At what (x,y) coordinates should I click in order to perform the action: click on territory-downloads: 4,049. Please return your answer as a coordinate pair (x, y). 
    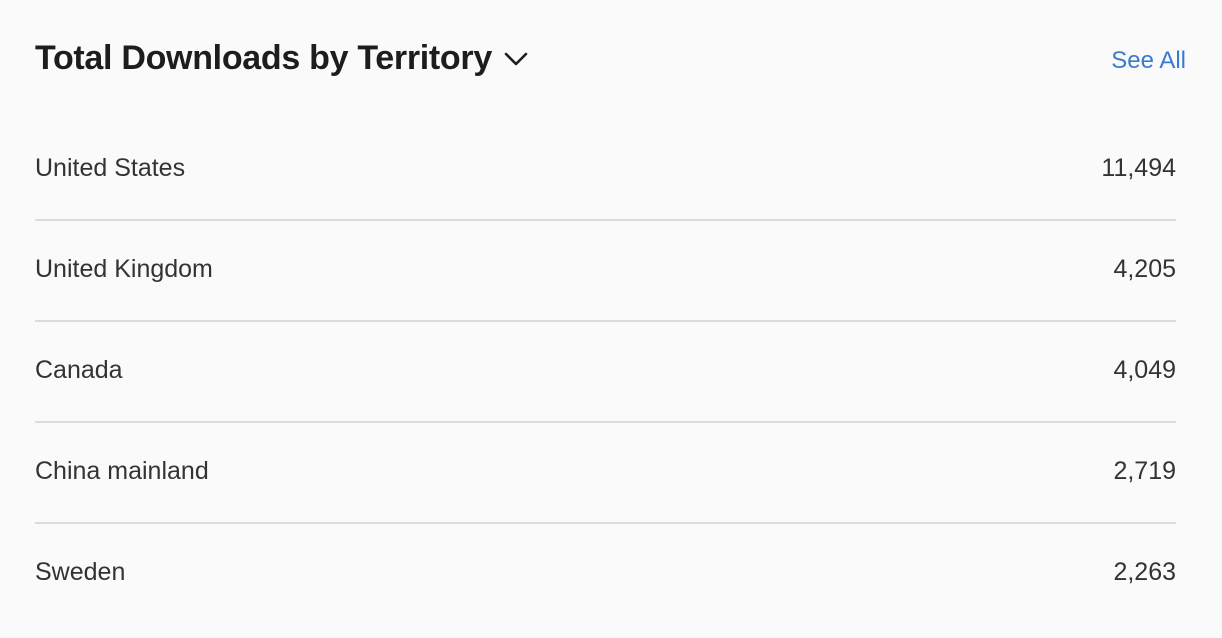
    Looking at the image, I should click on (1144, 370).